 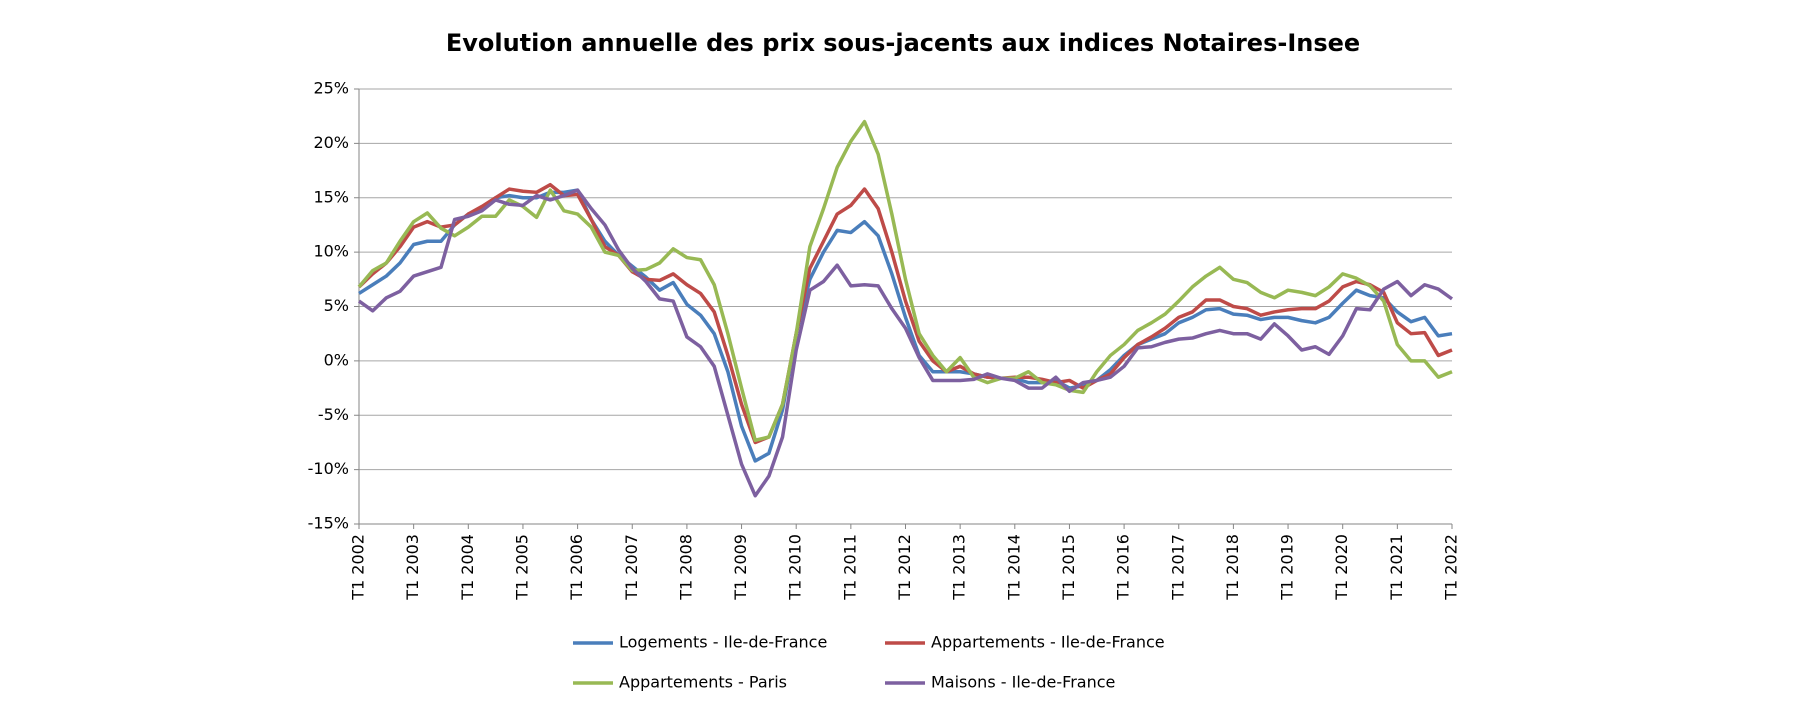 I want to click on x-tick-label: T1 2021, so click(x=1396, y=567).